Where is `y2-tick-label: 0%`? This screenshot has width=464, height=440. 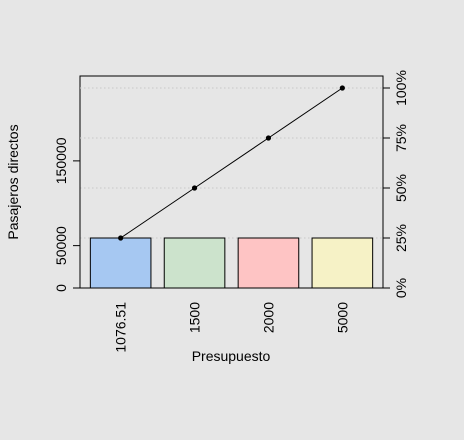
y2-tick-label: 0% is located at coordinates (401, 288).